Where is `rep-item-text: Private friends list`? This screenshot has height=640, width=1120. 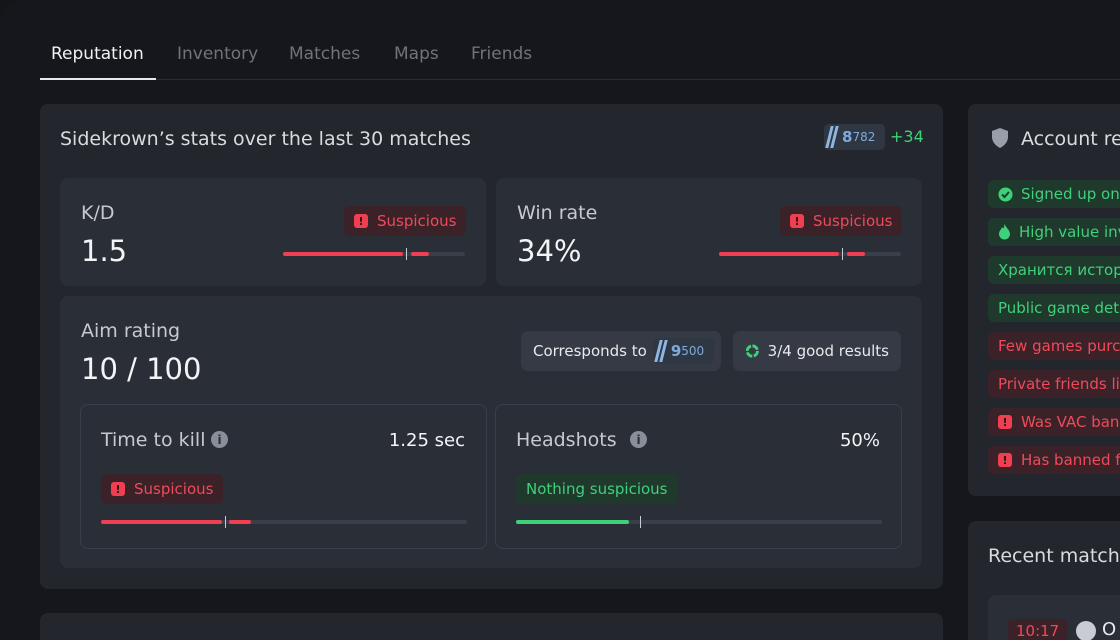 rep-item-text: Private friends list is located at coordinates (1059, 384).